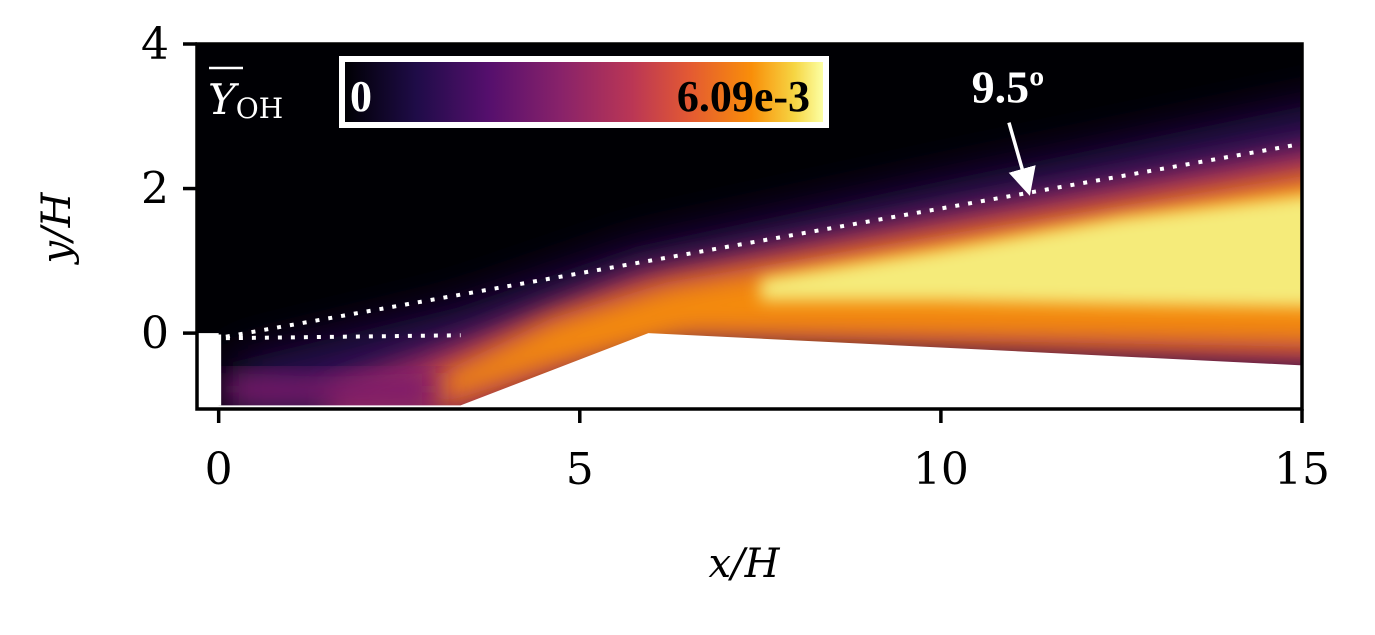  I want to click on x-tick-label: 5, so click(580, 469).